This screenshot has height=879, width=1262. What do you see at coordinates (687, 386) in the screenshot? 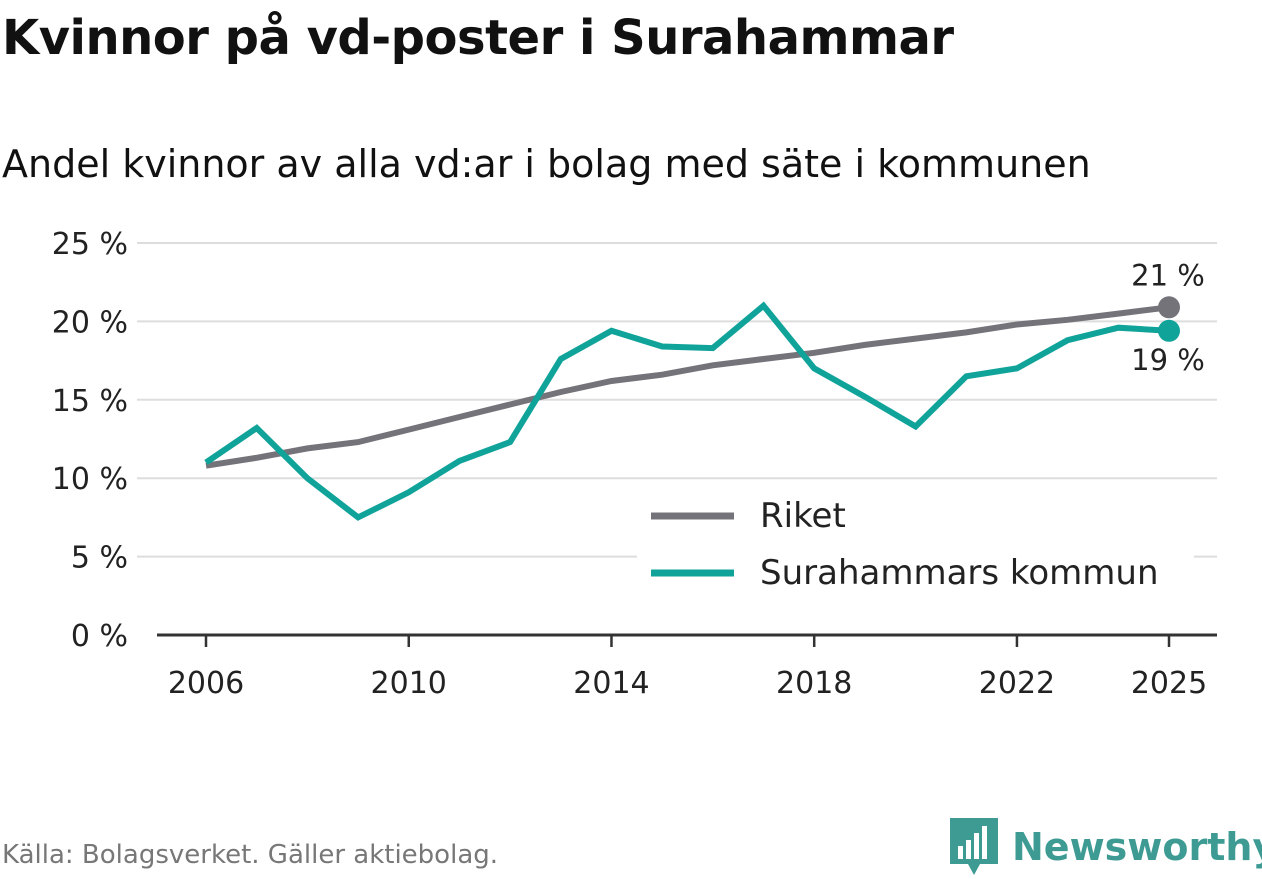
I see `series-line-riket` at bounding box center [687, 386].